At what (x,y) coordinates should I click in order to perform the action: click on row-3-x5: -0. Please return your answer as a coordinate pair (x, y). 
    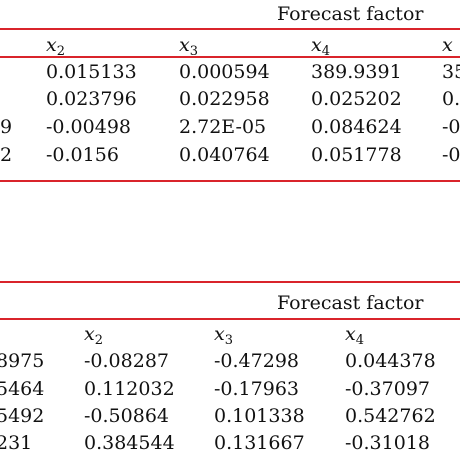
    Looking at the image, I should click on (451, 127).